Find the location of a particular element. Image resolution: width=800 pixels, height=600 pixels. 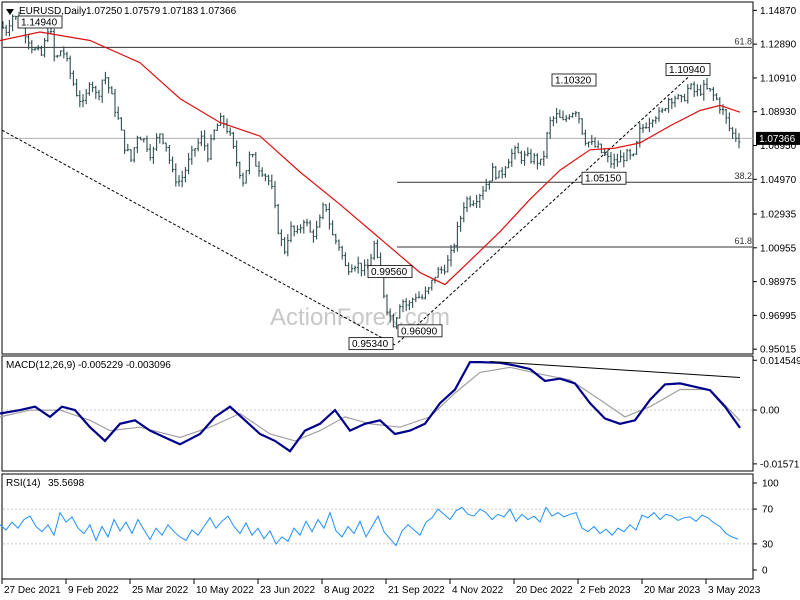

price-tick-label: 0.96995 is located at coordinates (778, 316).